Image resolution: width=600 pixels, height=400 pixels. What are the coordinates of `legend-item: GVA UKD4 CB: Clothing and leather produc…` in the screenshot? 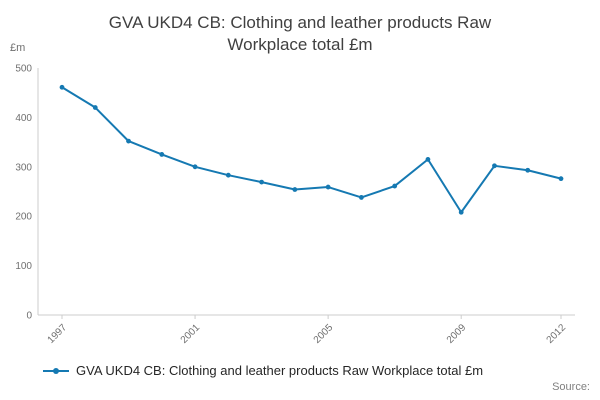 It's located at (262, 370).